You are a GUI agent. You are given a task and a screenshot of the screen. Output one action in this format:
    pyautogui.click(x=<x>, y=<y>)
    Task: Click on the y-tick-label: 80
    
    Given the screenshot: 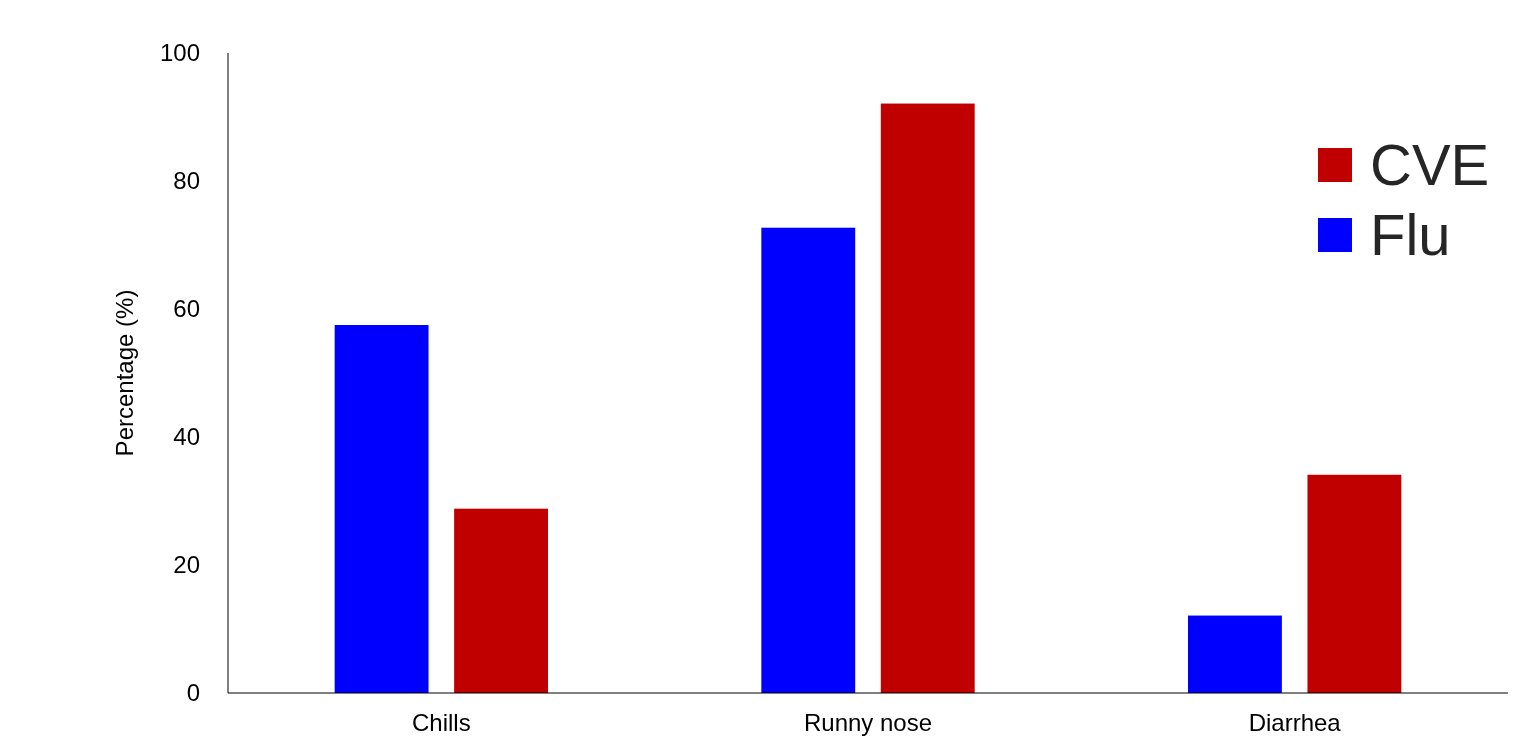 What is the action you would take?
    pyautogui.click(x=186, y=181)
    